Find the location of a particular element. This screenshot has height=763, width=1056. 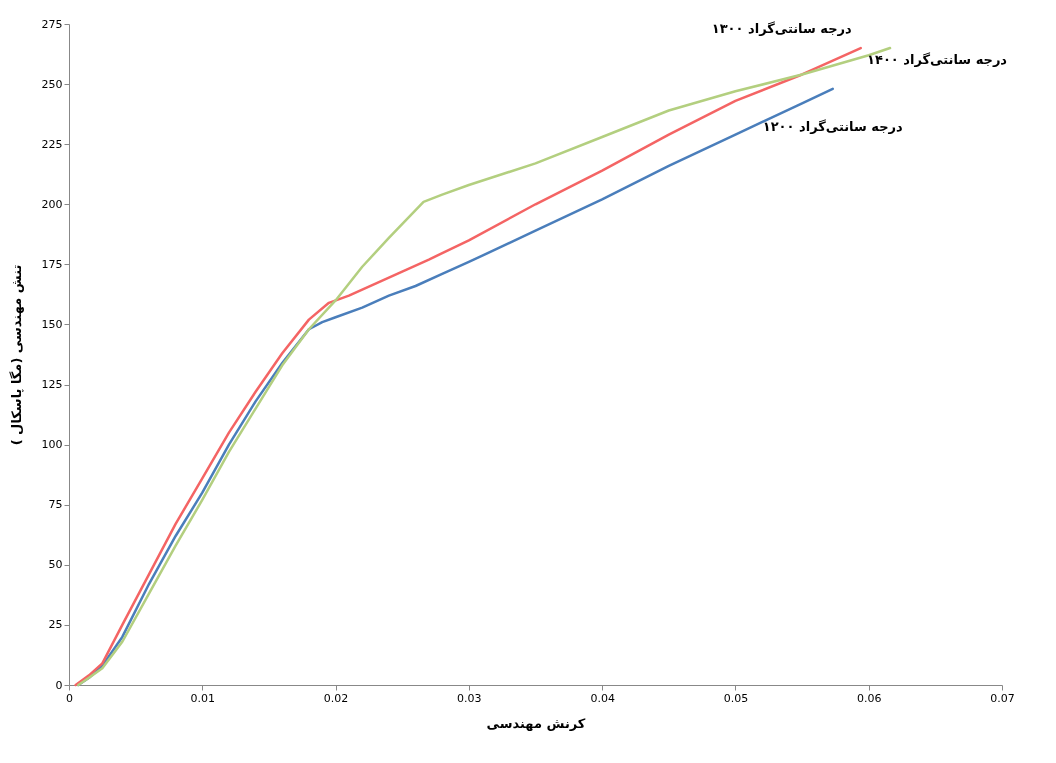

x-tick-label: 0.03 is located at coordinates (469, 698).